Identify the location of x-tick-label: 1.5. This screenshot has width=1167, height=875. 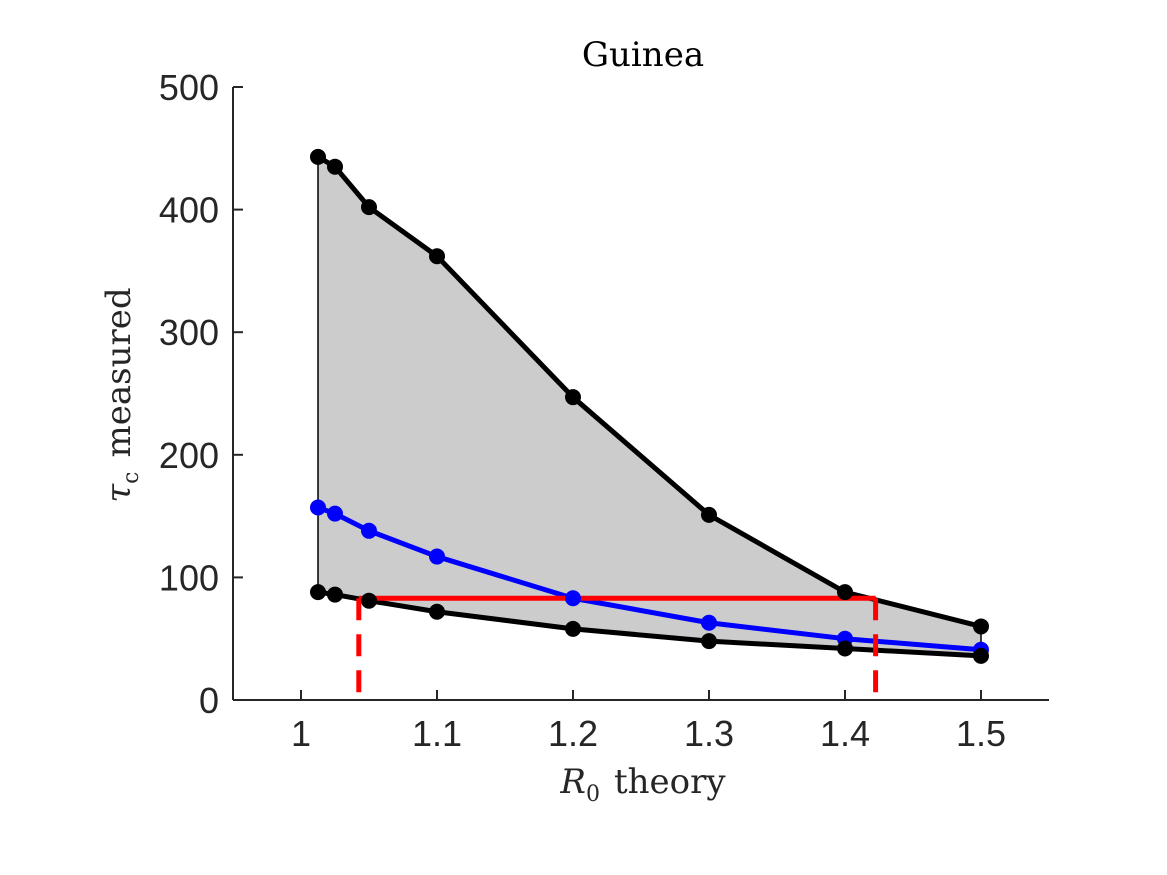
(981, 733).